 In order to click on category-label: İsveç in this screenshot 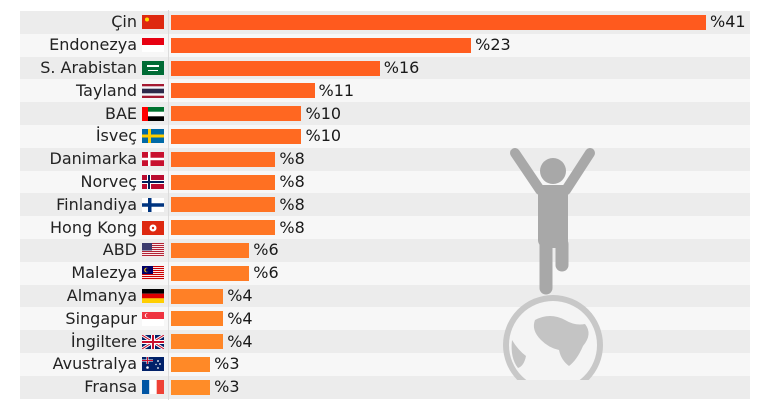, I will do `click(116, 136)`.